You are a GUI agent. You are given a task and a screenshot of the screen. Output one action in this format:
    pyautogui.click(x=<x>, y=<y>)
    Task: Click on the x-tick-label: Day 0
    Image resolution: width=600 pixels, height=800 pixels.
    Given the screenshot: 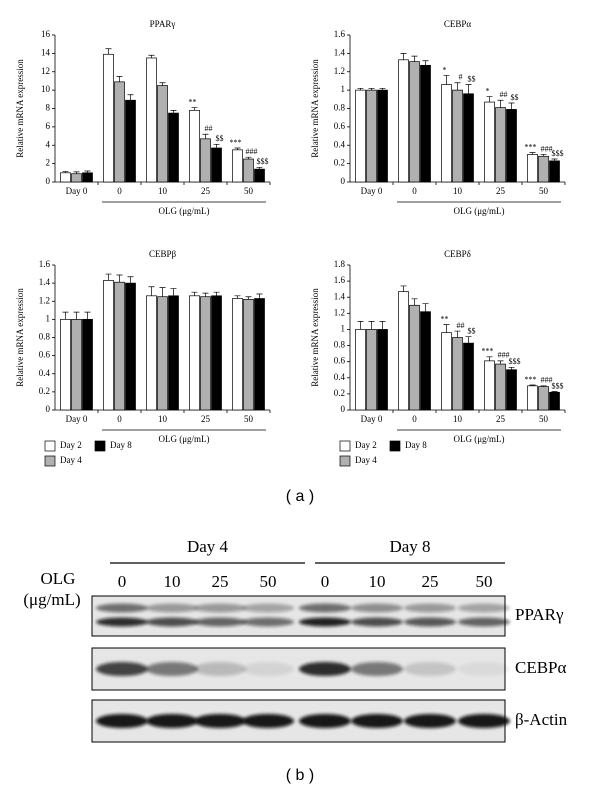 What is the action you would take?
    pyautogui.click(x=77, y=191)
    